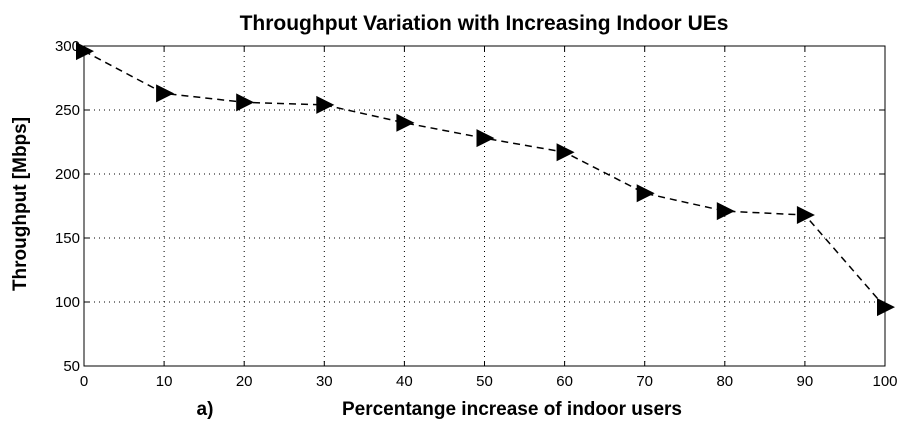  Describe the element at coordinates (67, 110) in the screenshot. I see `y-tick-label: 250` at that location.